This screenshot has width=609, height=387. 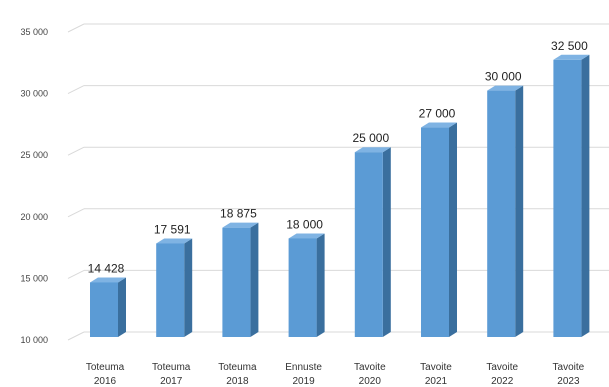 I want to click on data-label: 25 000, so click(x=370, y=138).